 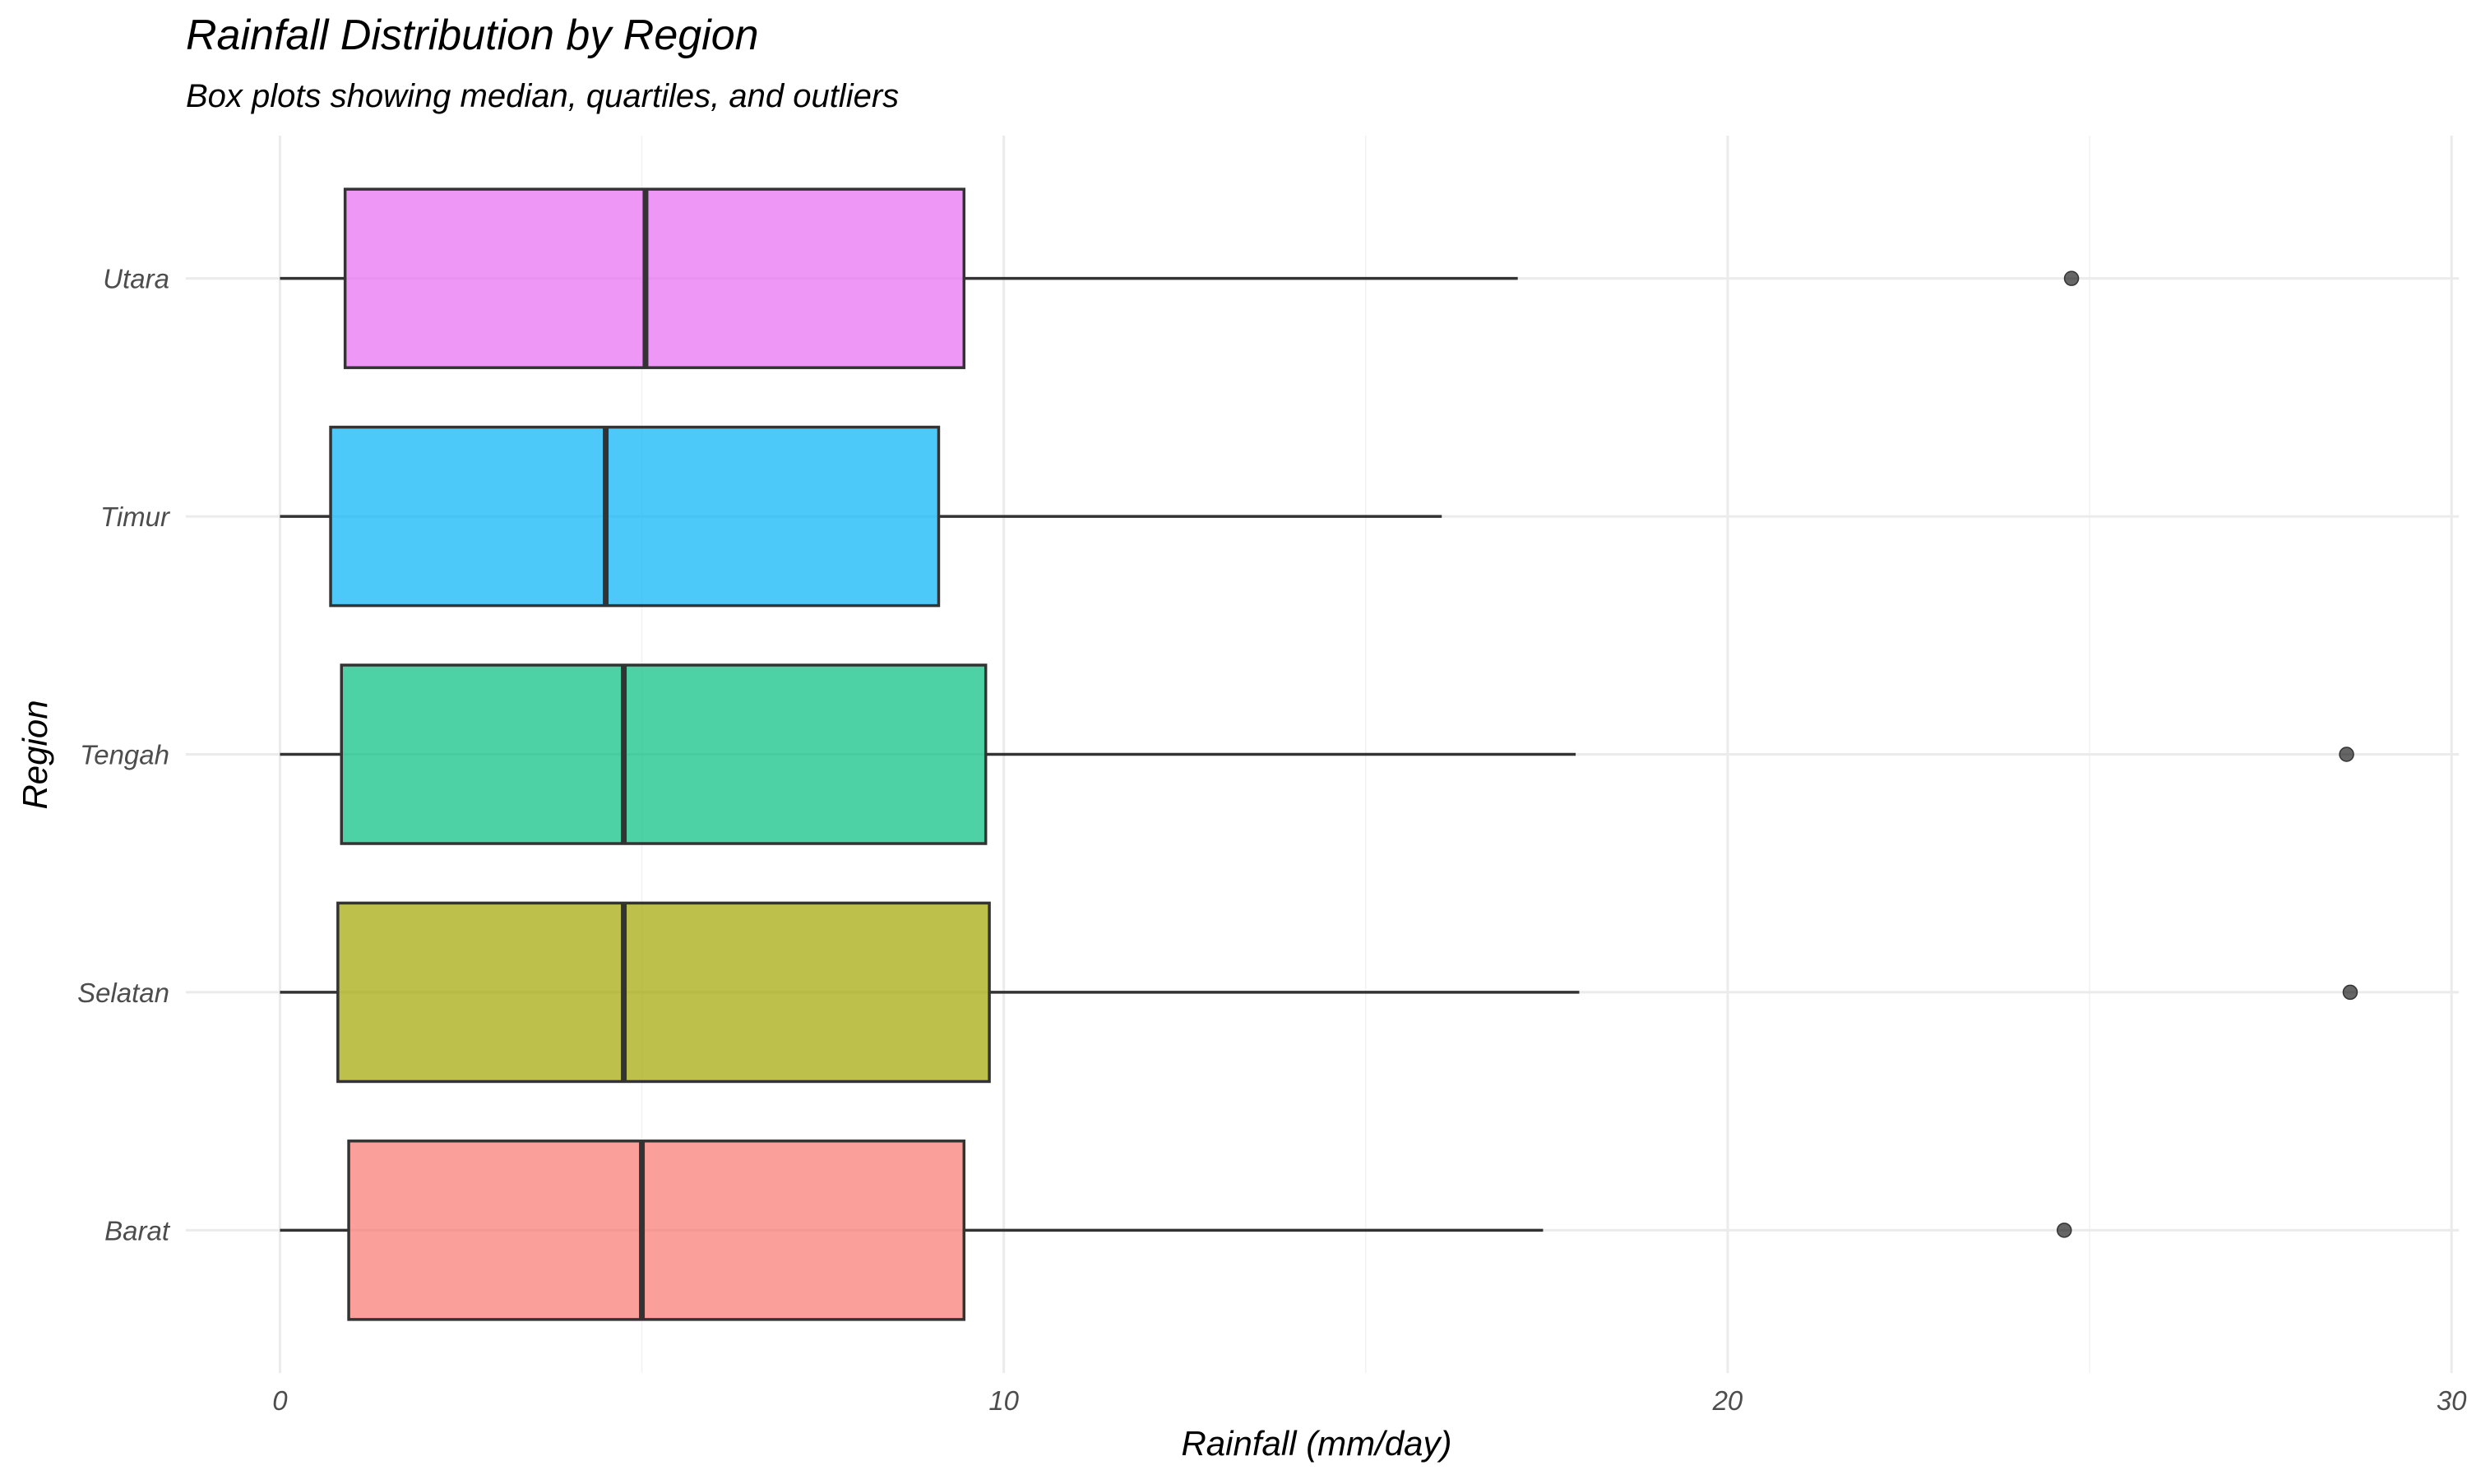 I want to click on x-tick-label: 10, so click(x=1003, y=1400).